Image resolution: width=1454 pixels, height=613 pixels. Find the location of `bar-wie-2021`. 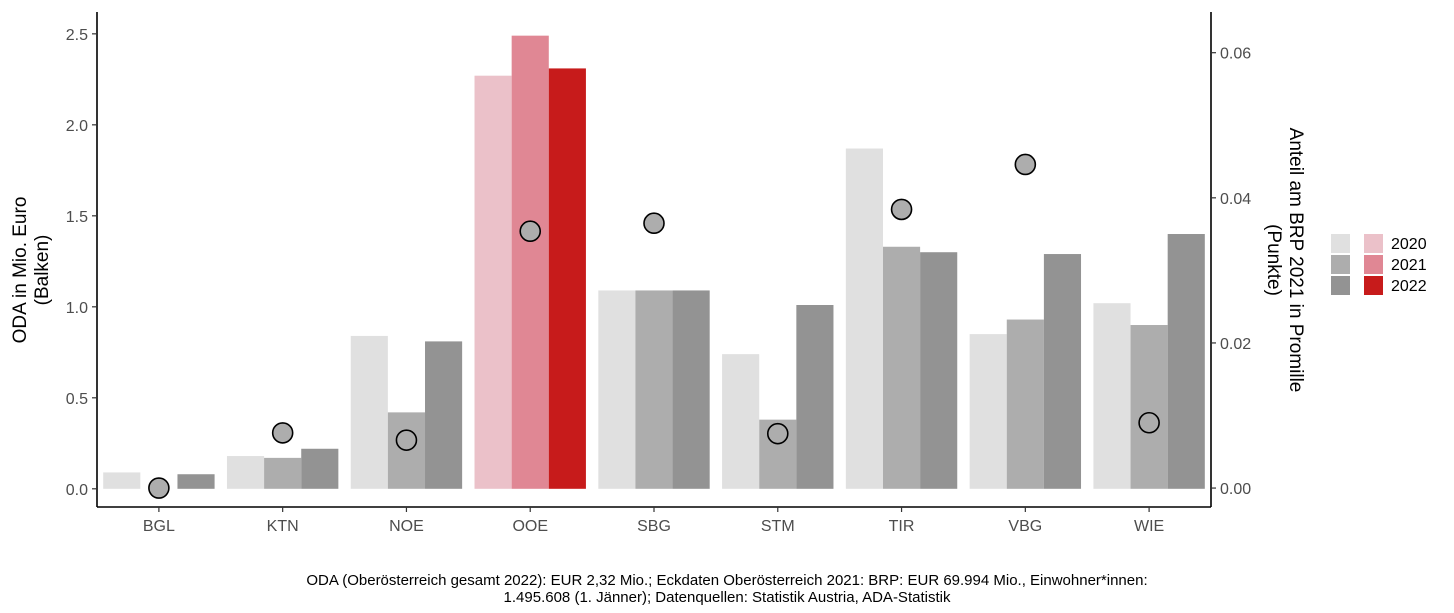

bar-wie-2021 is located at coordinates (1149, 407).